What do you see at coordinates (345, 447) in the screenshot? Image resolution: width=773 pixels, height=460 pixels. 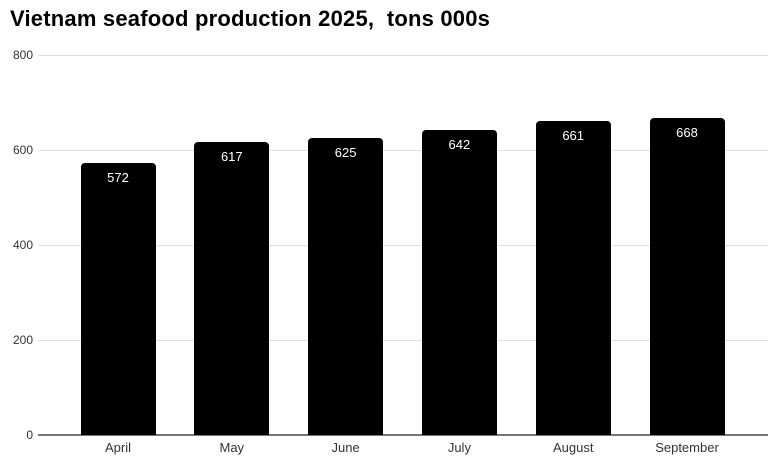 I see `x-axis-label-june: June` at bounding box center [345, 447].